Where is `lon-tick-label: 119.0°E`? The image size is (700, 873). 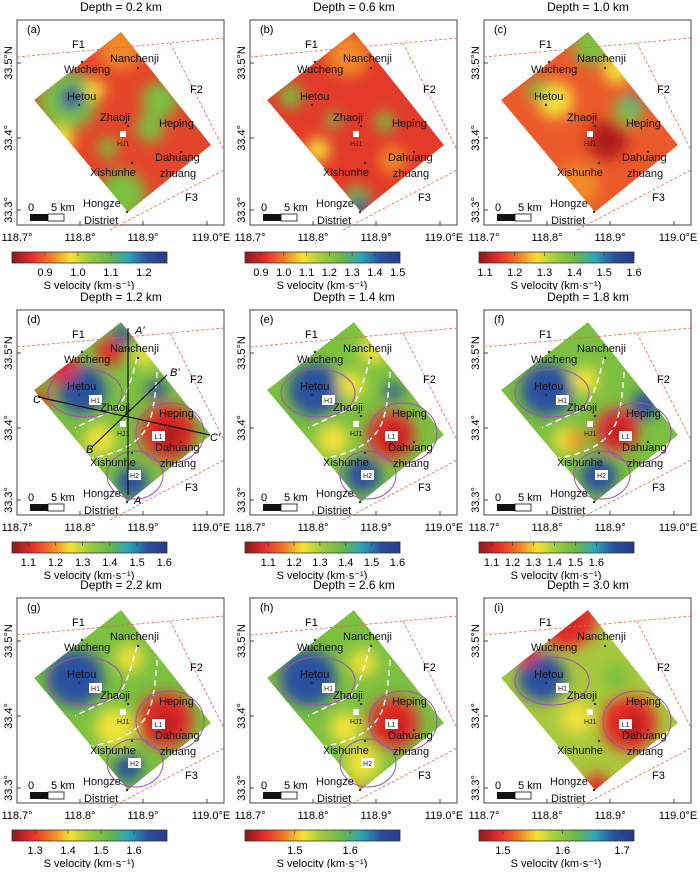 lon-tick-label: 119.0°E is located at coordinates (211, 528).